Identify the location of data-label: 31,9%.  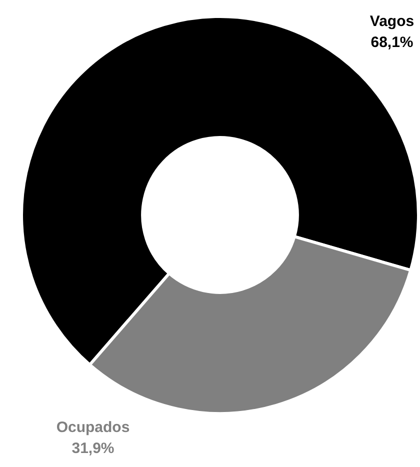
(93, 449).